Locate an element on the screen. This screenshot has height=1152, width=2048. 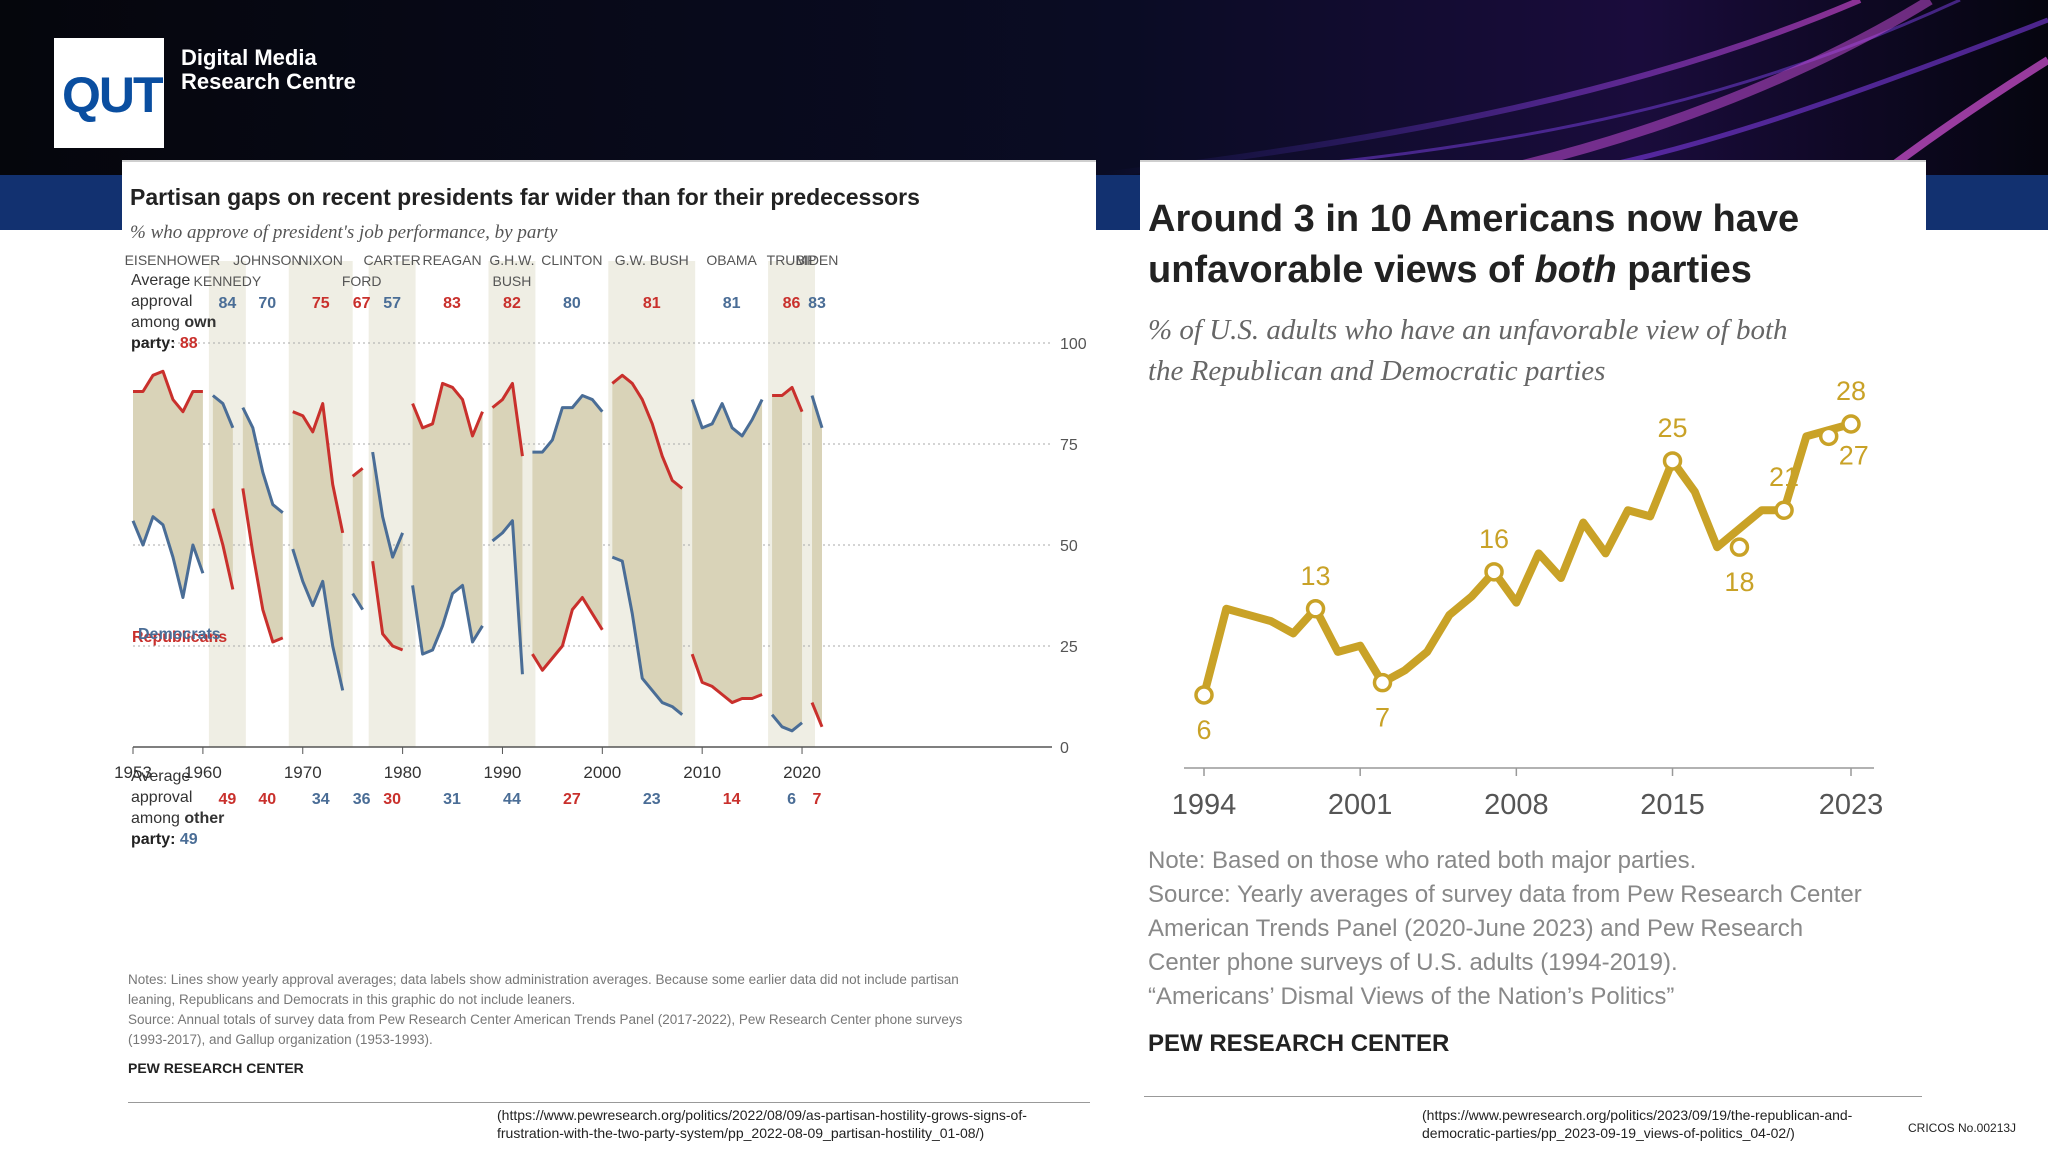
republican-line-ford is located at coordinates (357, 472).